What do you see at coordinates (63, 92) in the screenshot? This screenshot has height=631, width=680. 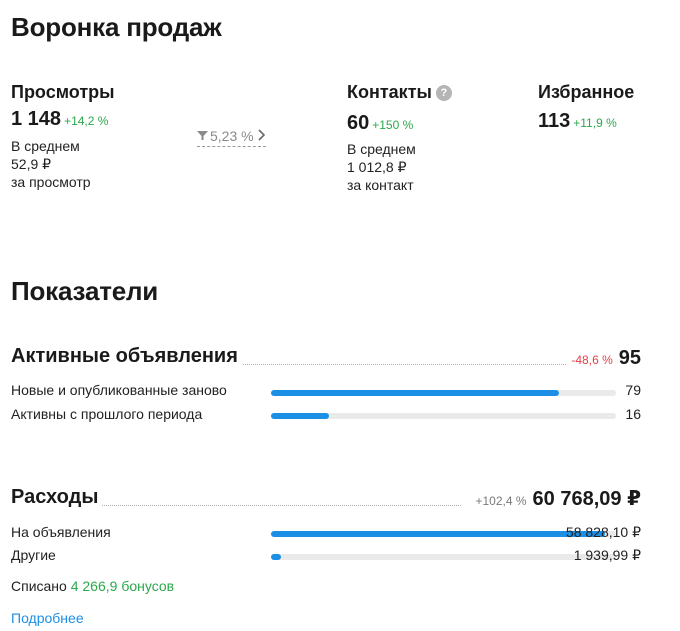 I see `views-title: Просмотры` at bounding box center [63, 92].